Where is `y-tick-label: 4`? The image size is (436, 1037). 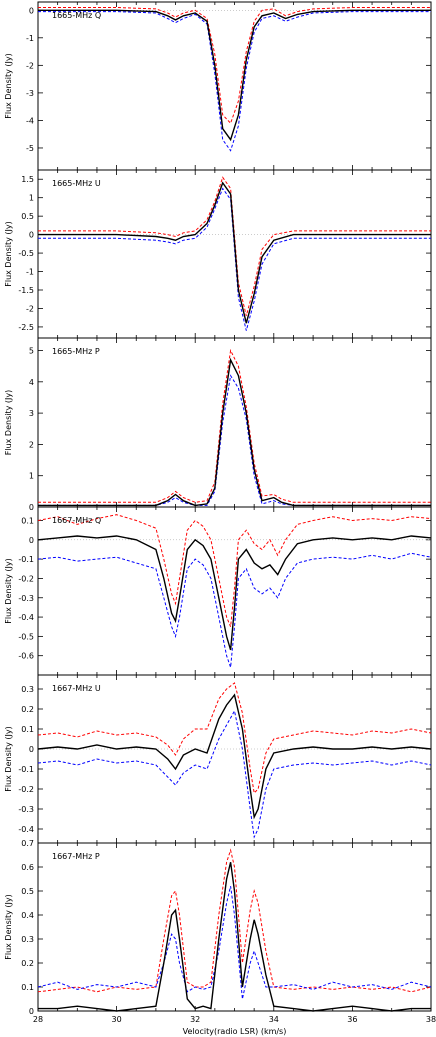 y-tick-label: 4 is located at coordinates (31, 382).